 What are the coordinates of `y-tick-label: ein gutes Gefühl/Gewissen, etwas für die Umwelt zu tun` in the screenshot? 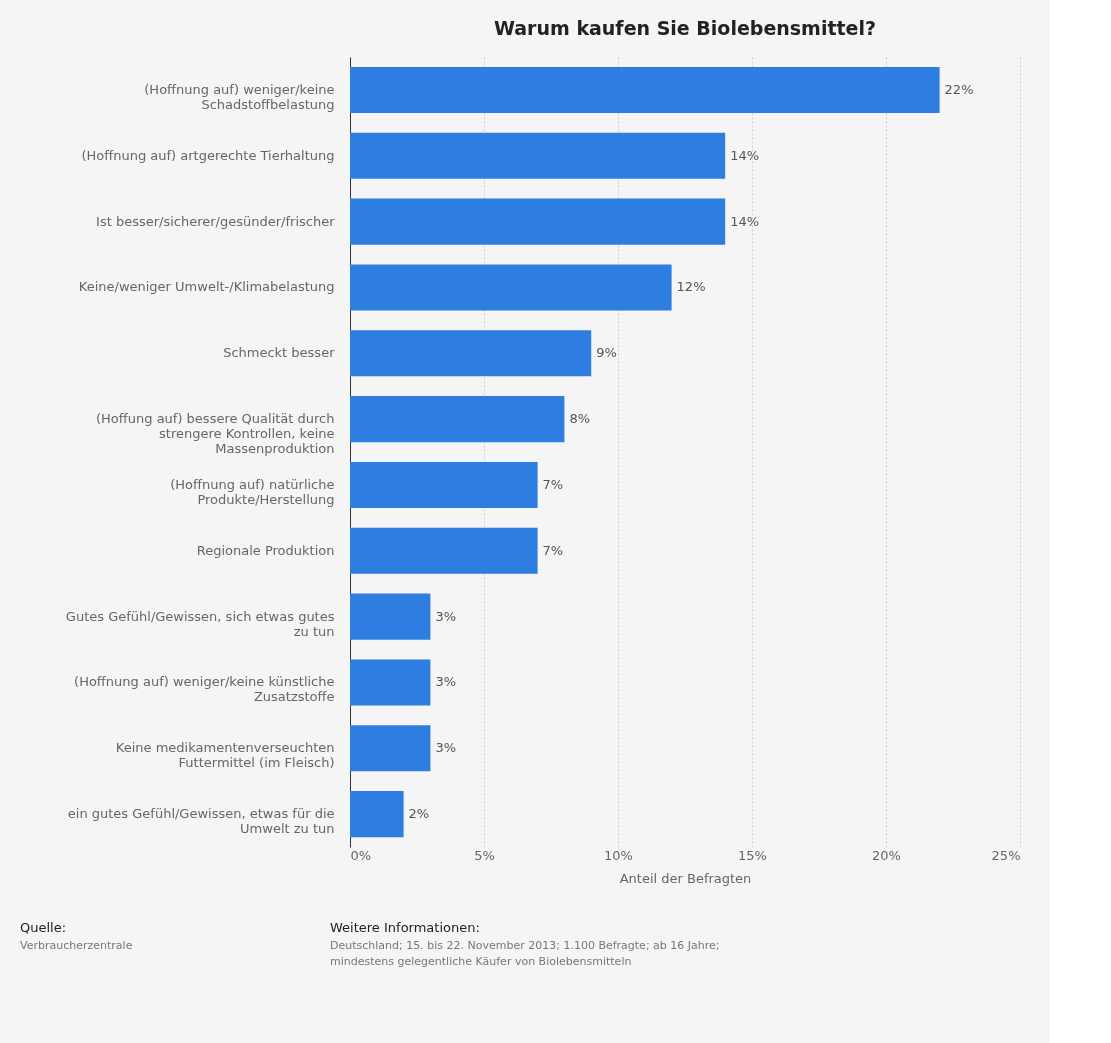 It's located at (201, 821).